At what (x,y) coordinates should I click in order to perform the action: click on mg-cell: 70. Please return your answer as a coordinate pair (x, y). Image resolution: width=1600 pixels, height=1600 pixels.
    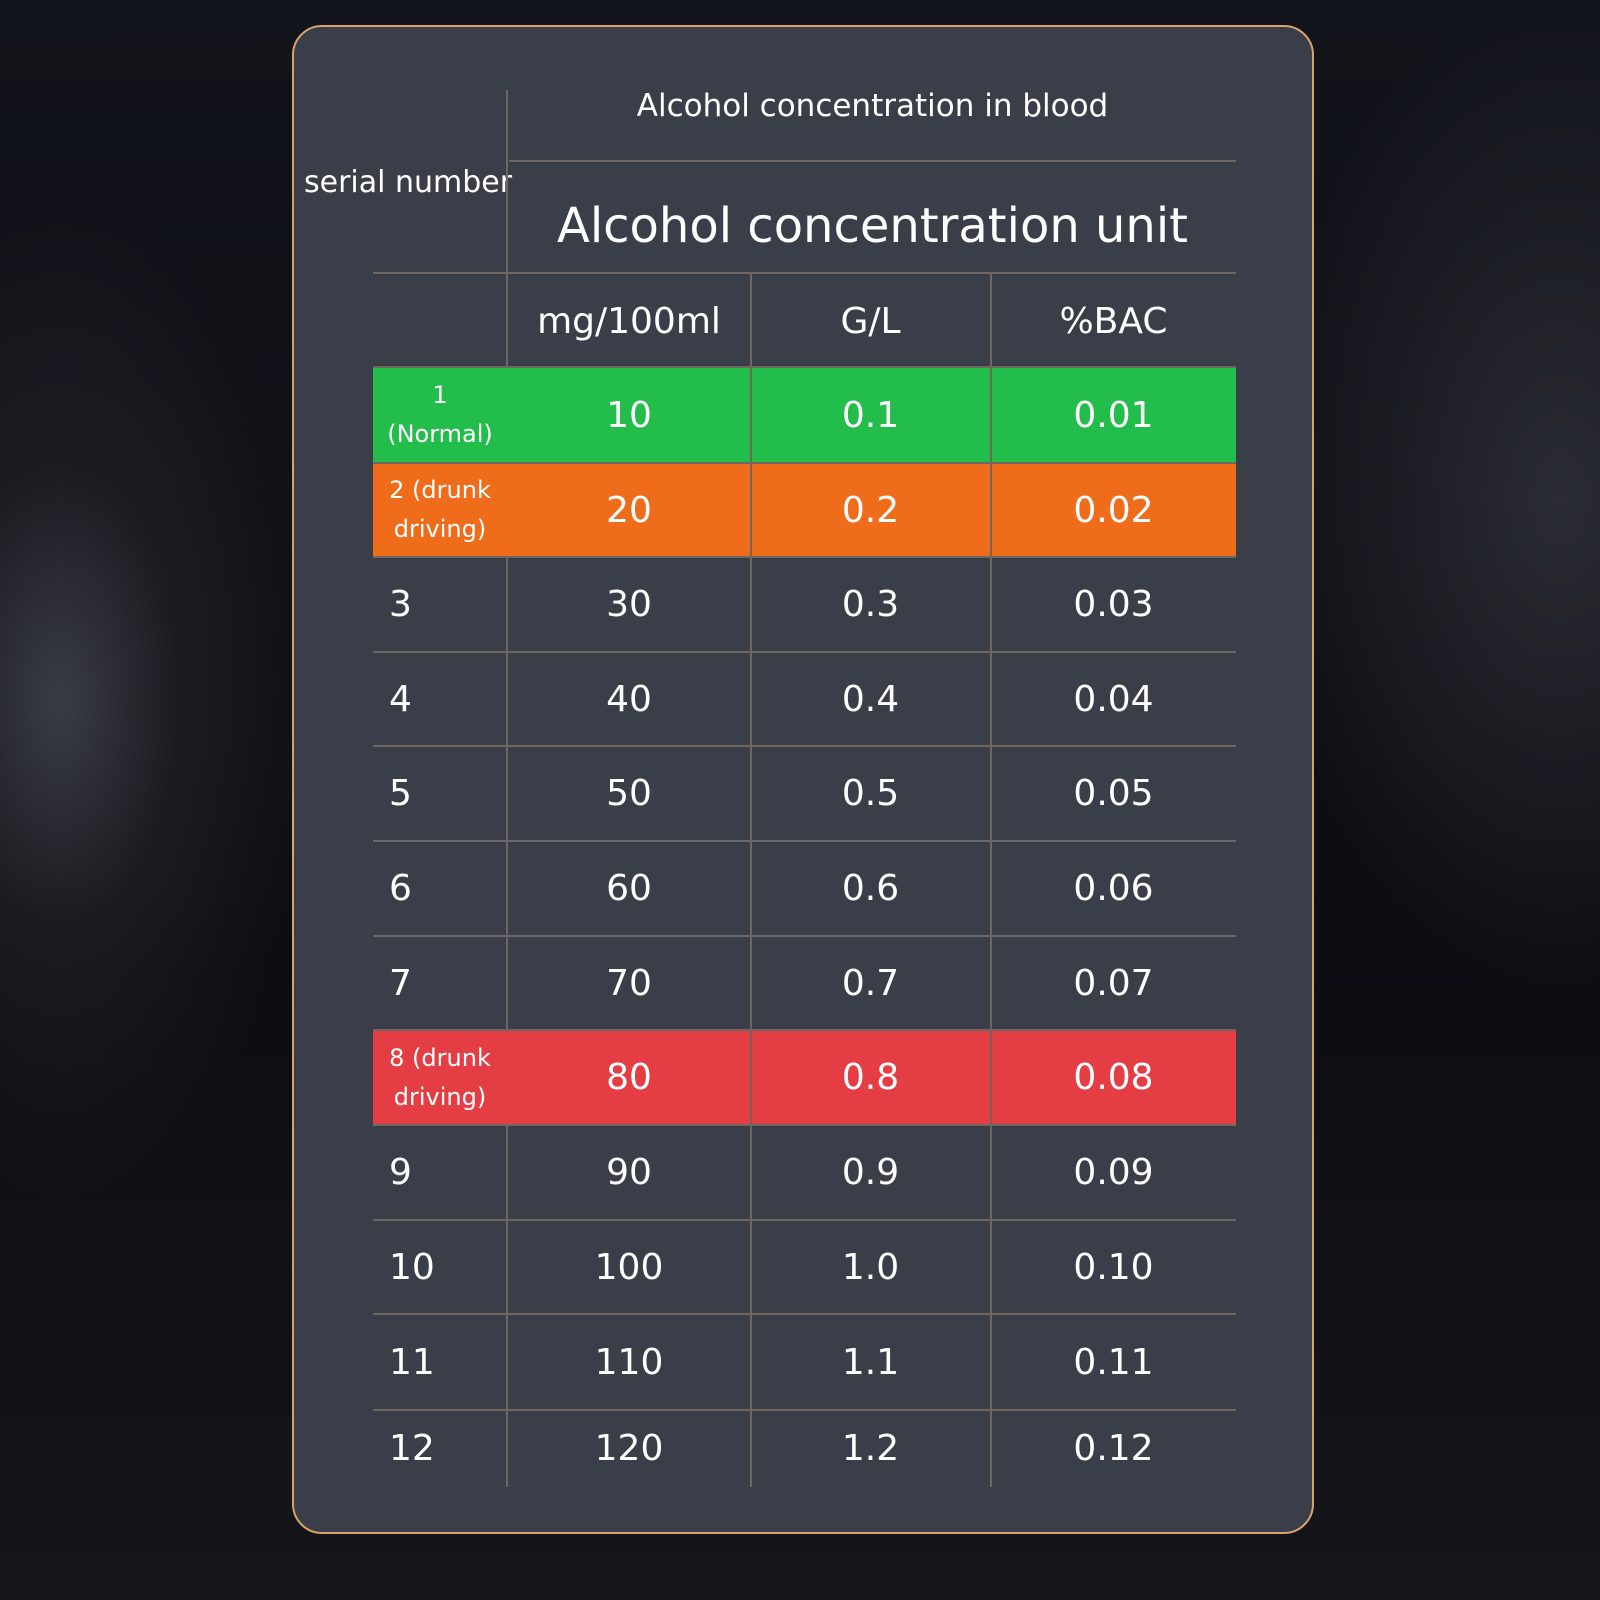
    Looking at the image, I should click on (629, 983).